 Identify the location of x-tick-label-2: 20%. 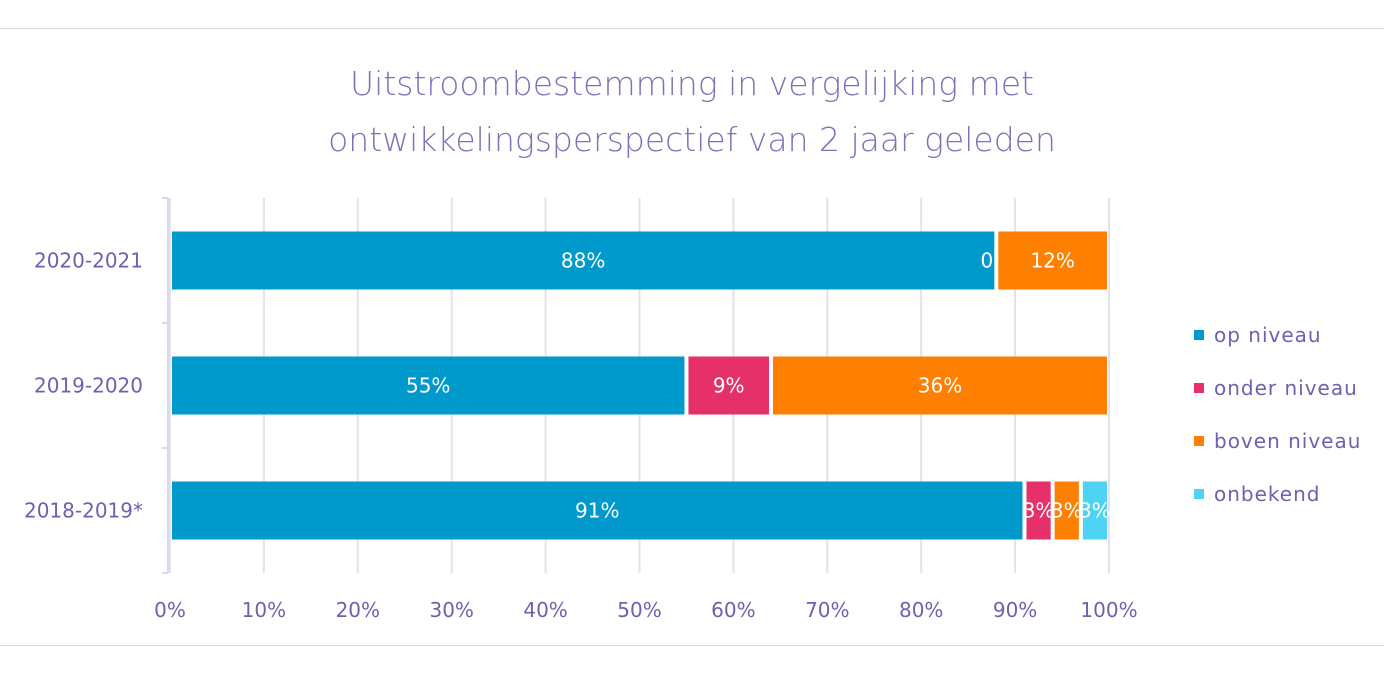
(358, 610).